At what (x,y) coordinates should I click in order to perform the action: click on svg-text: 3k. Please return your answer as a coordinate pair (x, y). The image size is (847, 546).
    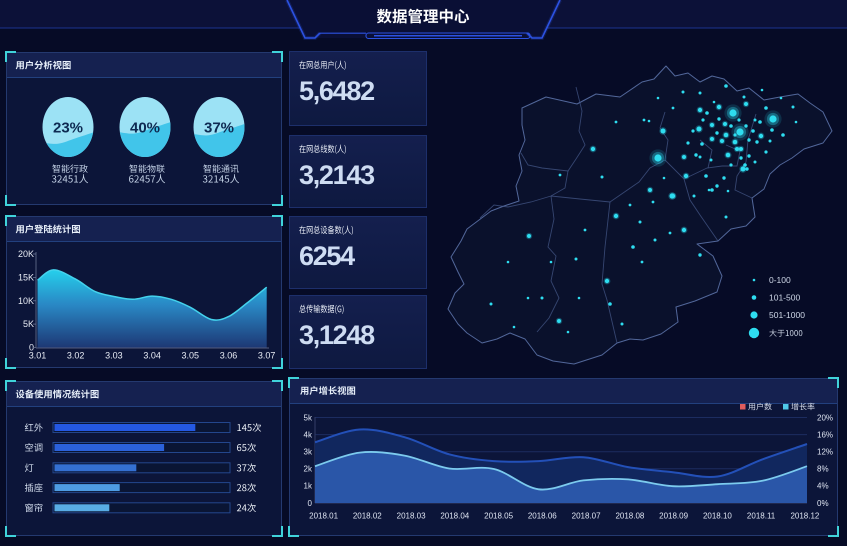
    Looking at the image, I should click on (308, 452).